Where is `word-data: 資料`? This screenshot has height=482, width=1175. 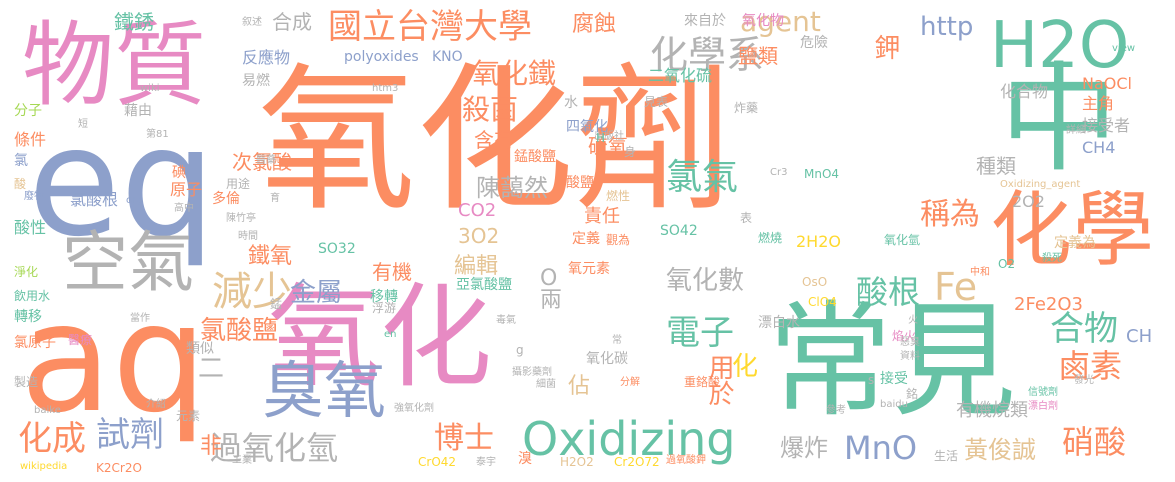
word-data: 資料 is located at coordinates (910, 356).